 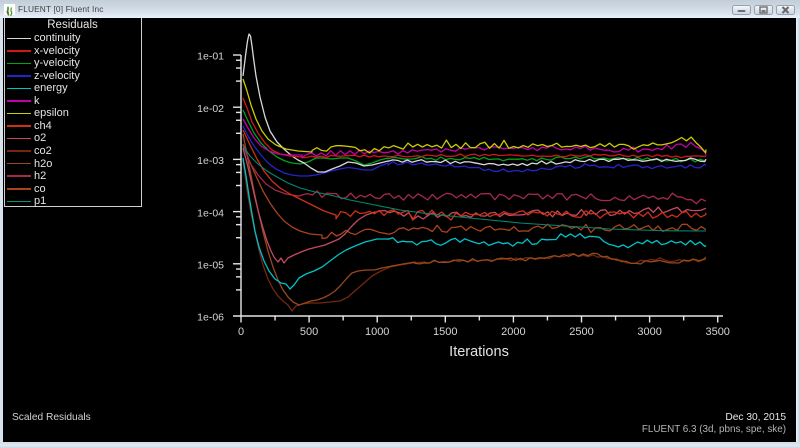 I want to click on svg-text: 1e-02, so click(x=210, y=109).